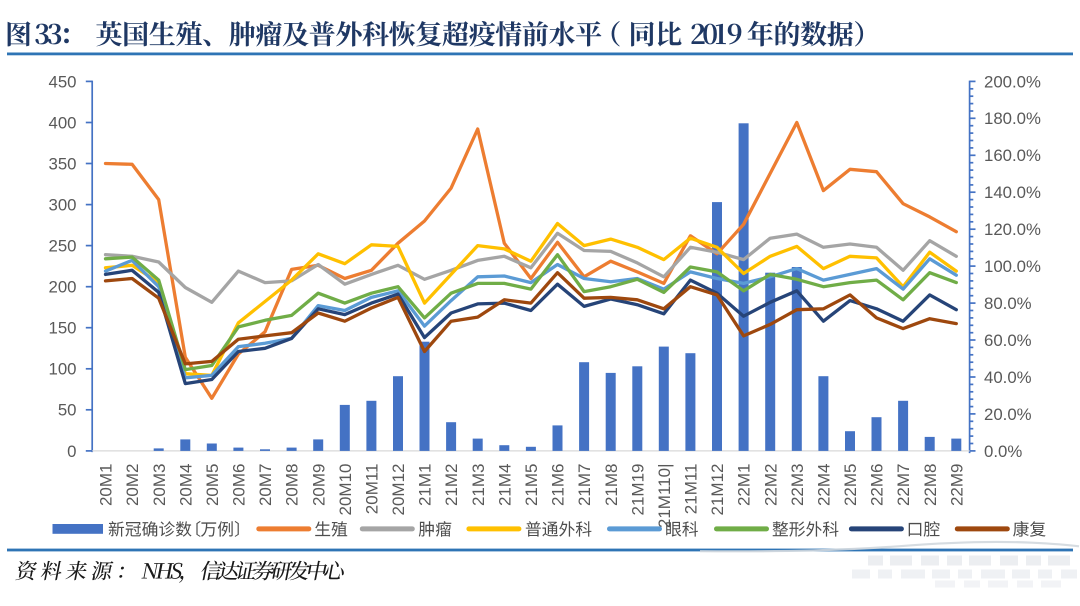  What do you see at coordinates (63, 287) in the screenshot?
I see `svg-text: 200` at bounding box center [63, 287].